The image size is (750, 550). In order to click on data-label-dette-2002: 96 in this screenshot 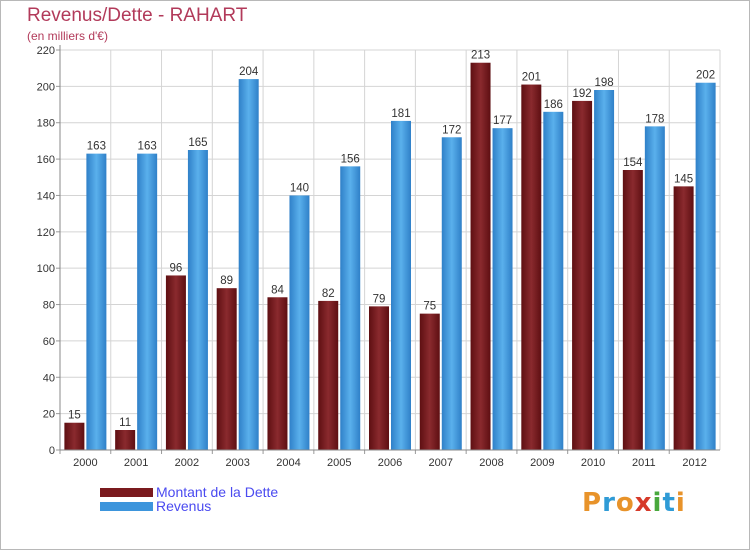, I will do `click(176, 268)`.